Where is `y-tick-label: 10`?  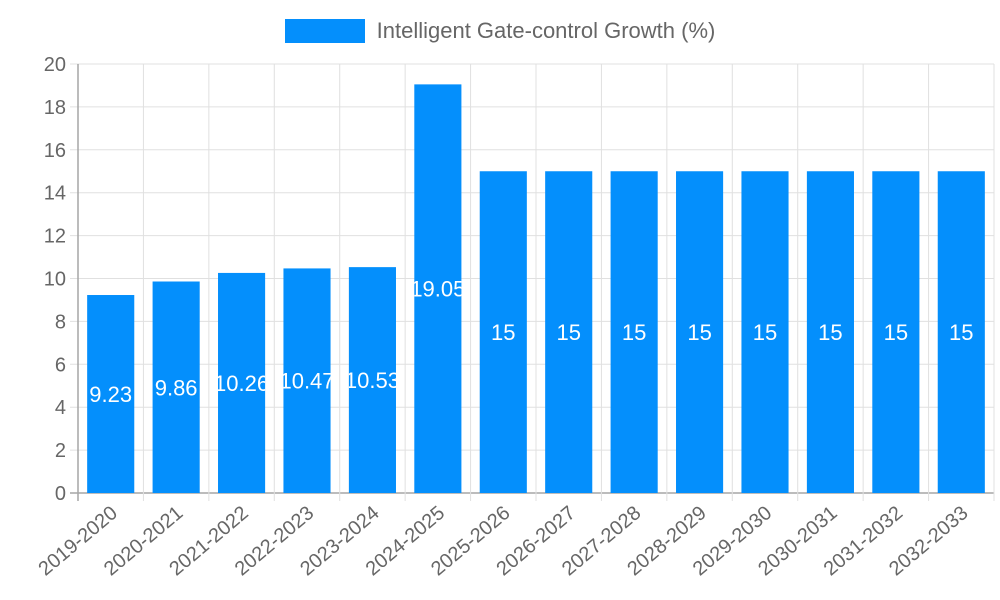
y-tick-label: 10 is located at coordinates (55, 280).